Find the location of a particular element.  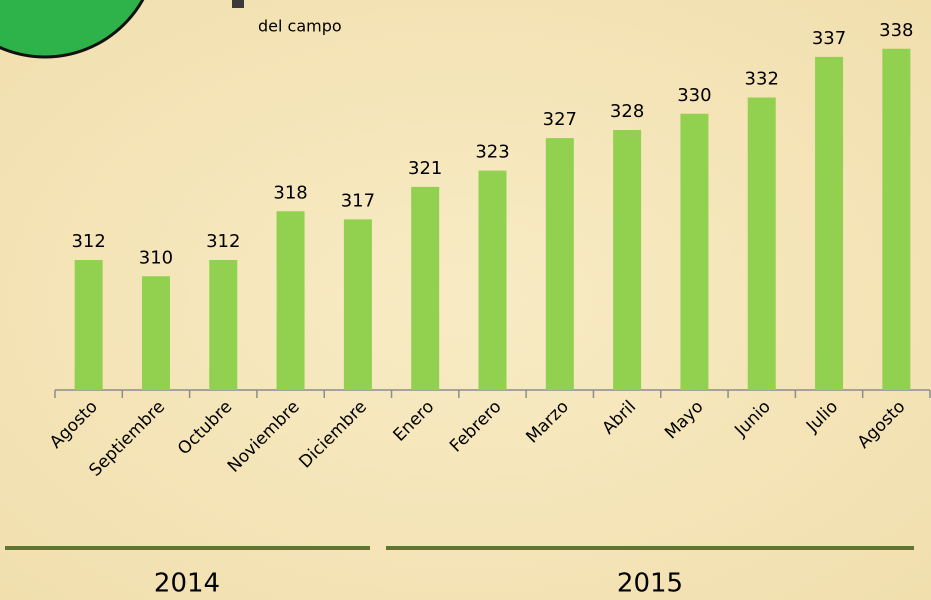

value-label: 327 is located at coordinates (560, 119).